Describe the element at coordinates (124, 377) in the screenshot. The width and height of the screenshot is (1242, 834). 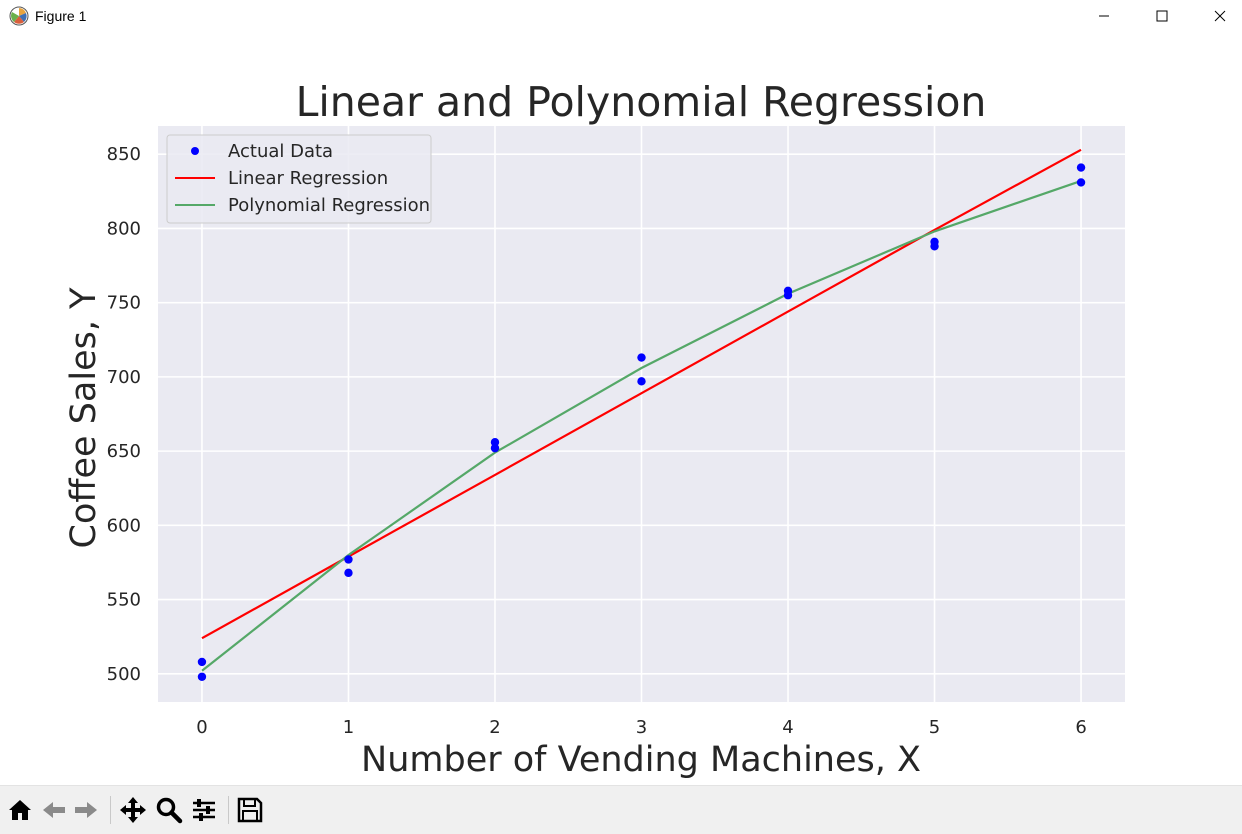
I see `y-tick-label: 700` at that location.